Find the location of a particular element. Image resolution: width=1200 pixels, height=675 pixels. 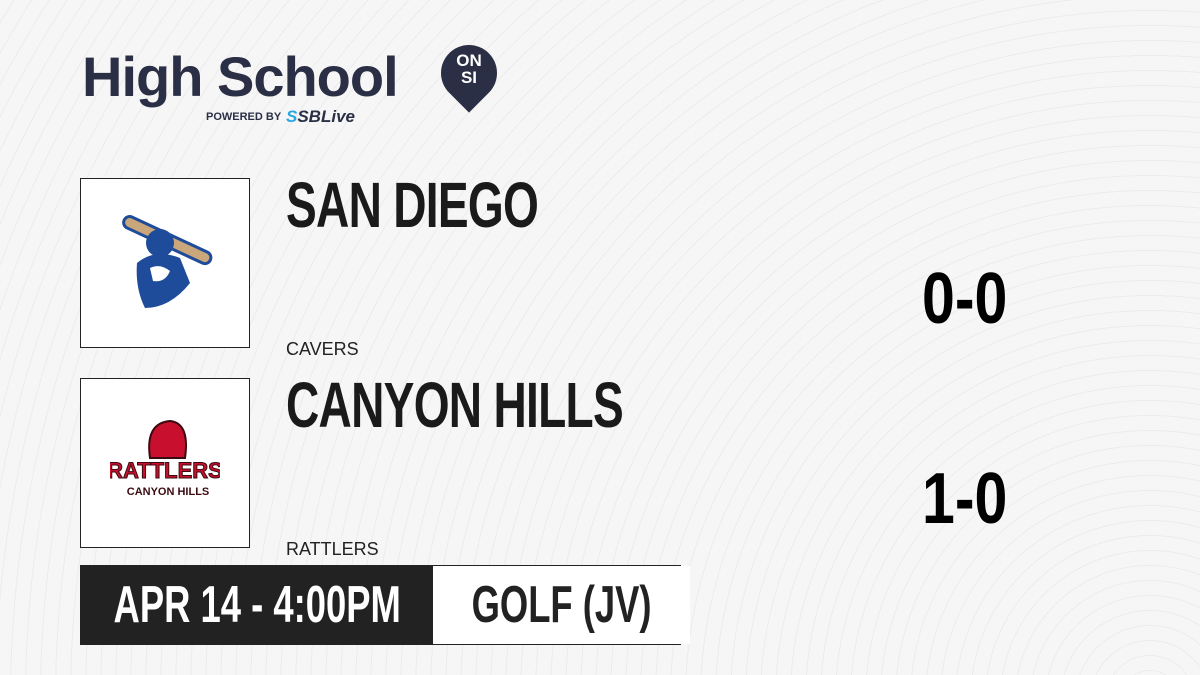

home-team-mascot: CAVERS is located at coordinates (322, 349).